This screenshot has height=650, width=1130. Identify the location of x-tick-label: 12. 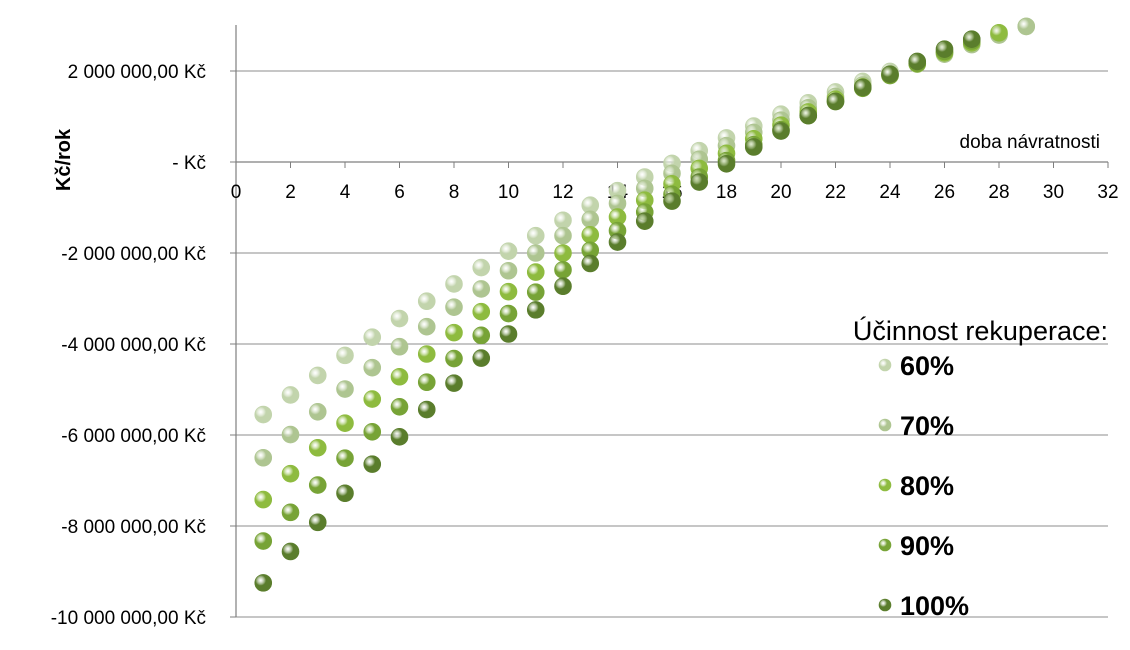
(562, 192).